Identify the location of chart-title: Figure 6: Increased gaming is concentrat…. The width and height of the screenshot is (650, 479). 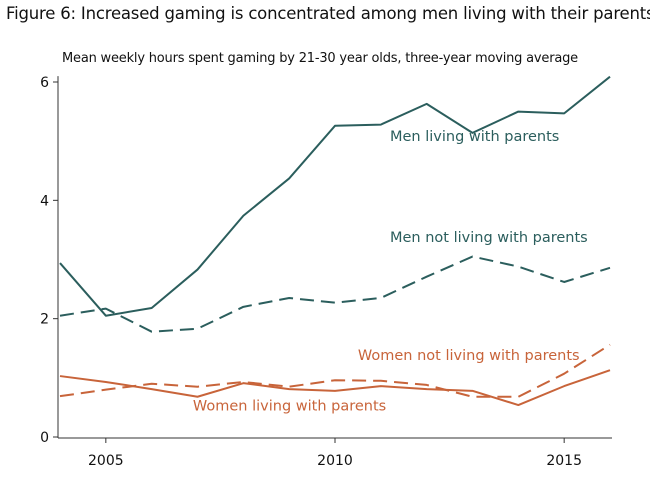
(328, 13).